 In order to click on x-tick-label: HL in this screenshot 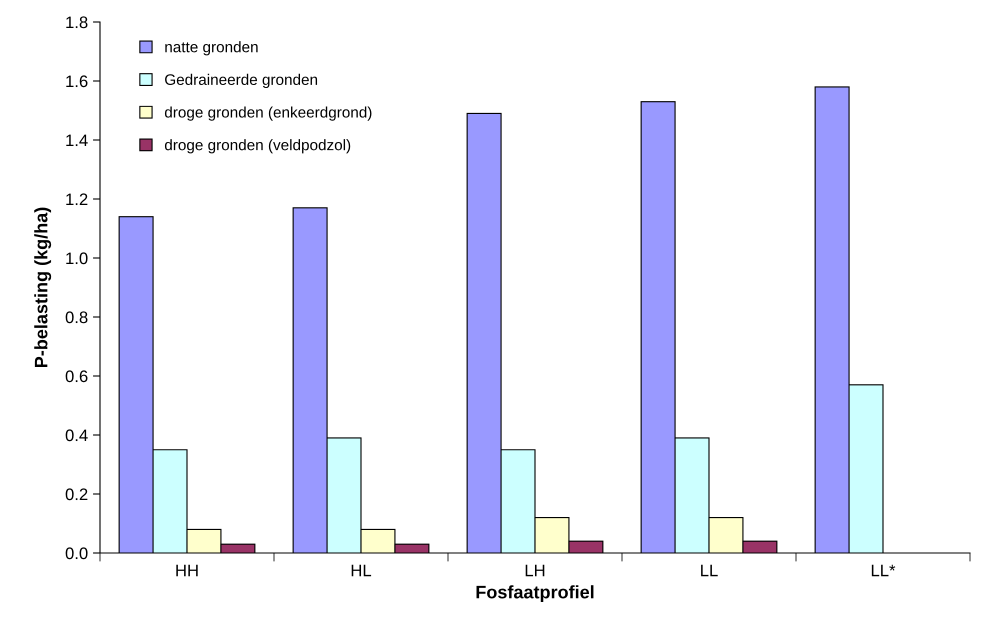, I will do `click(362, 570)`.